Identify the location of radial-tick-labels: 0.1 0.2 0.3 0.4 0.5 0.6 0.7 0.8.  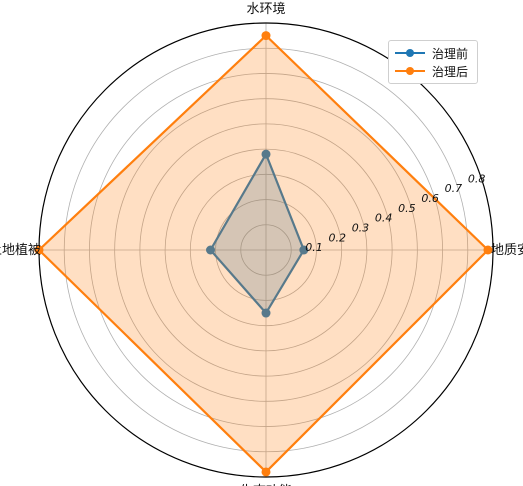
(395, 213).